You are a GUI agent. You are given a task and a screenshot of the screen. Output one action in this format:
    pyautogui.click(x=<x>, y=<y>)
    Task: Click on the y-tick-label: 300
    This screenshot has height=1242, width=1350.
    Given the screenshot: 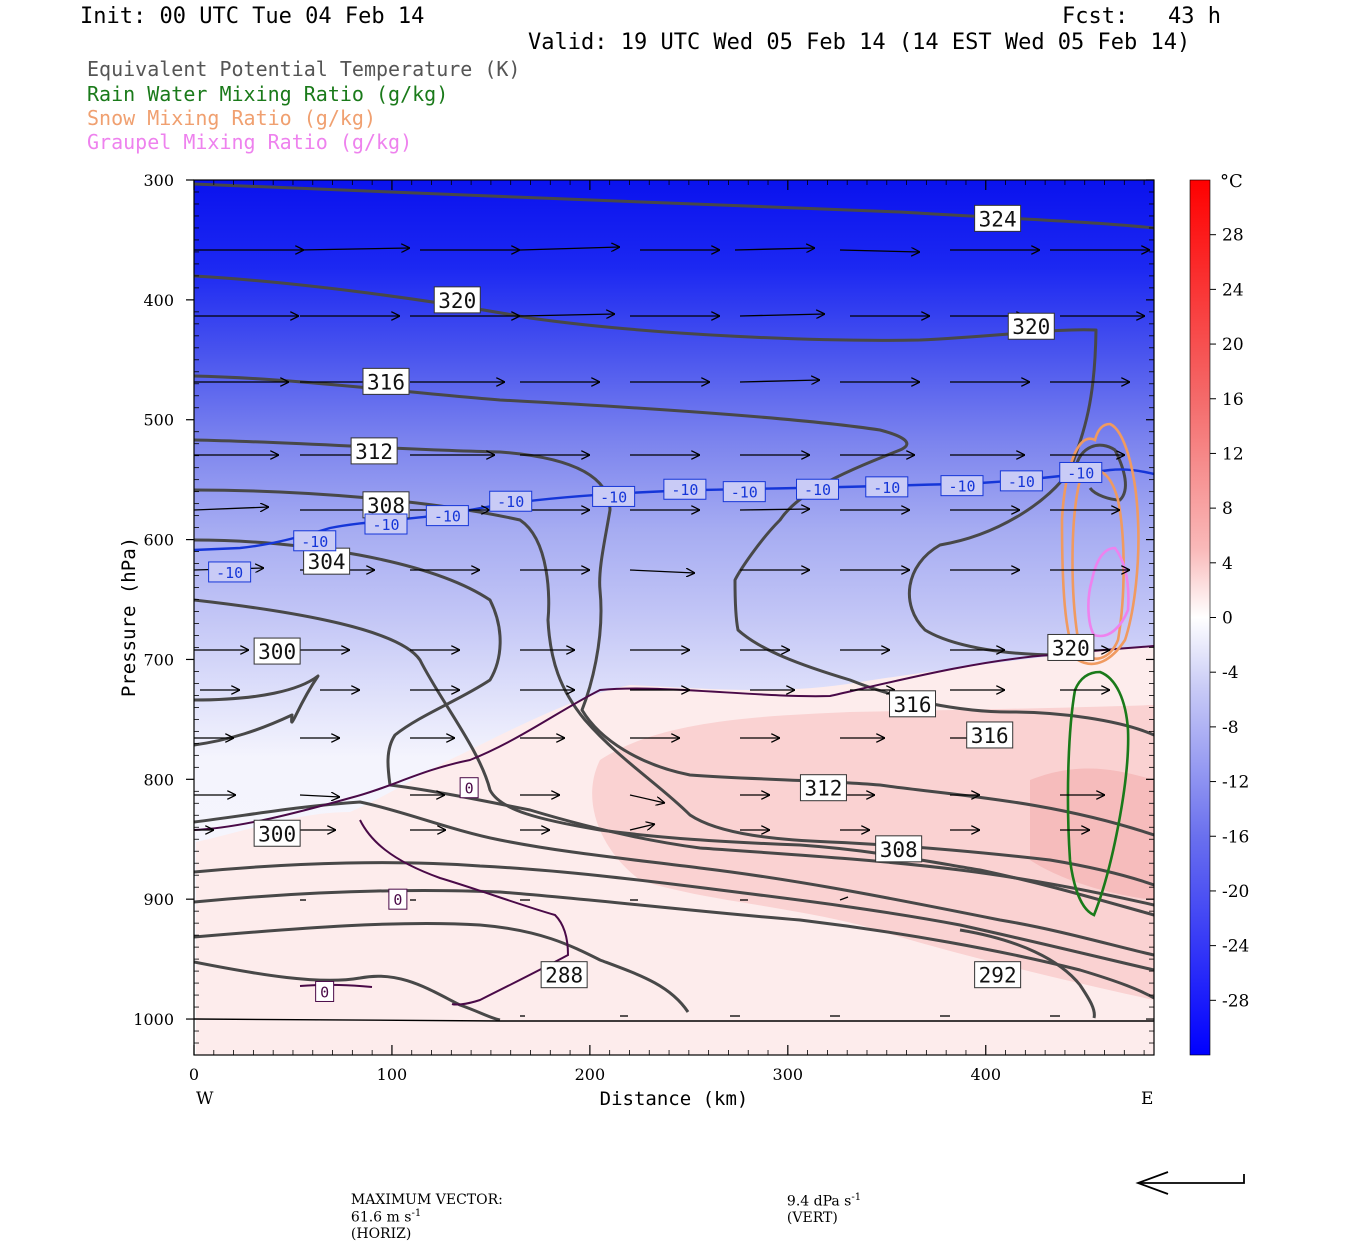 What is the action you would take?
    pyautogui.click(x=158, y=180)
    